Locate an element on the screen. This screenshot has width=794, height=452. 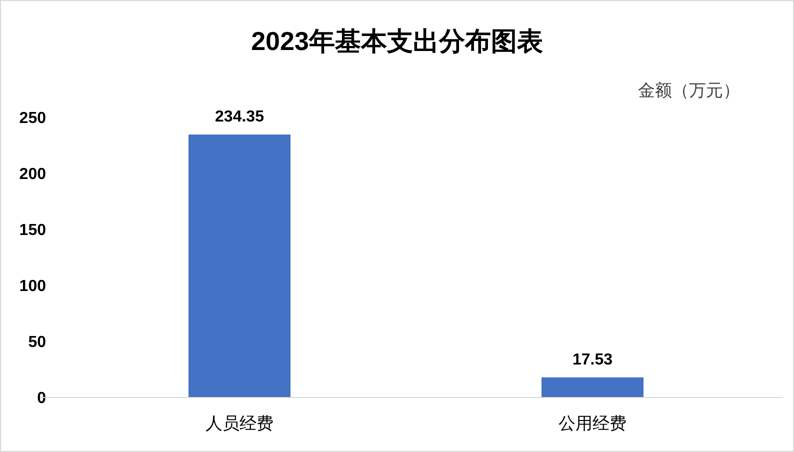
x-tick-label: 公用经费 is located at coordinates (592, 423).